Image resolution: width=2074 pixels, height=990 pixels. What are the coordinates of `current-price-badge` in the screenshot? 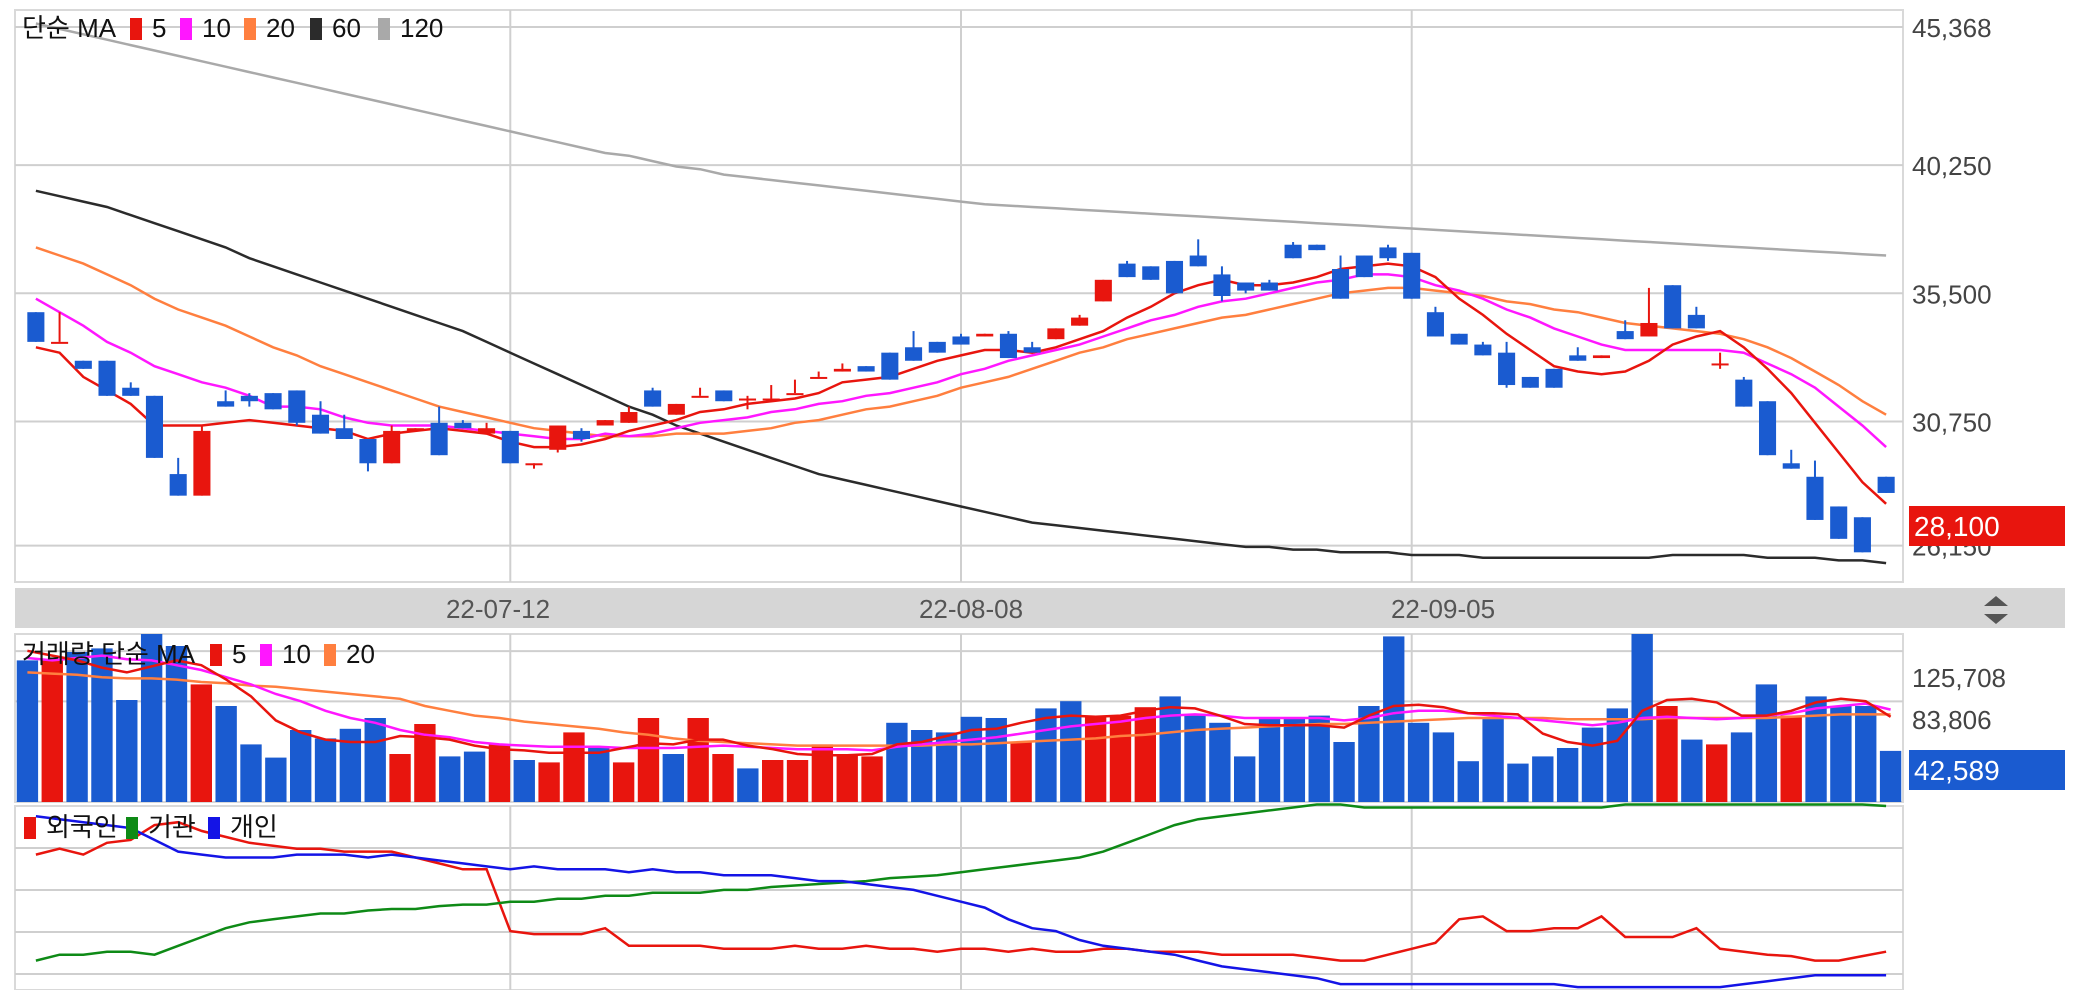 It's located at (1987, 526).